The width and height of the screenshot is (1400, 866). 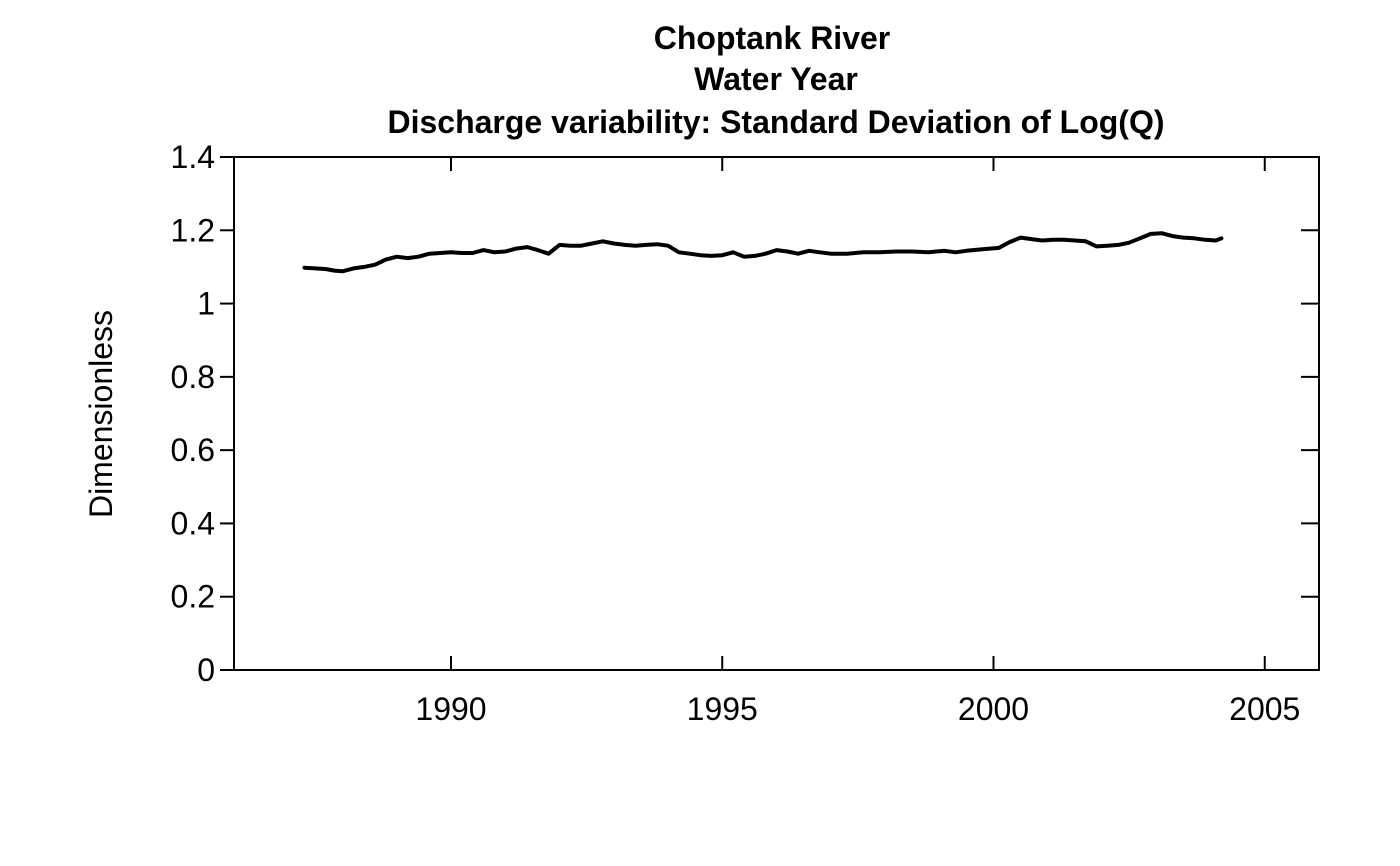 What do you see at coordinates (193, 230) in the screenshot?
I see `y-tick-label: 1.2` at bounding box center [193, 230].